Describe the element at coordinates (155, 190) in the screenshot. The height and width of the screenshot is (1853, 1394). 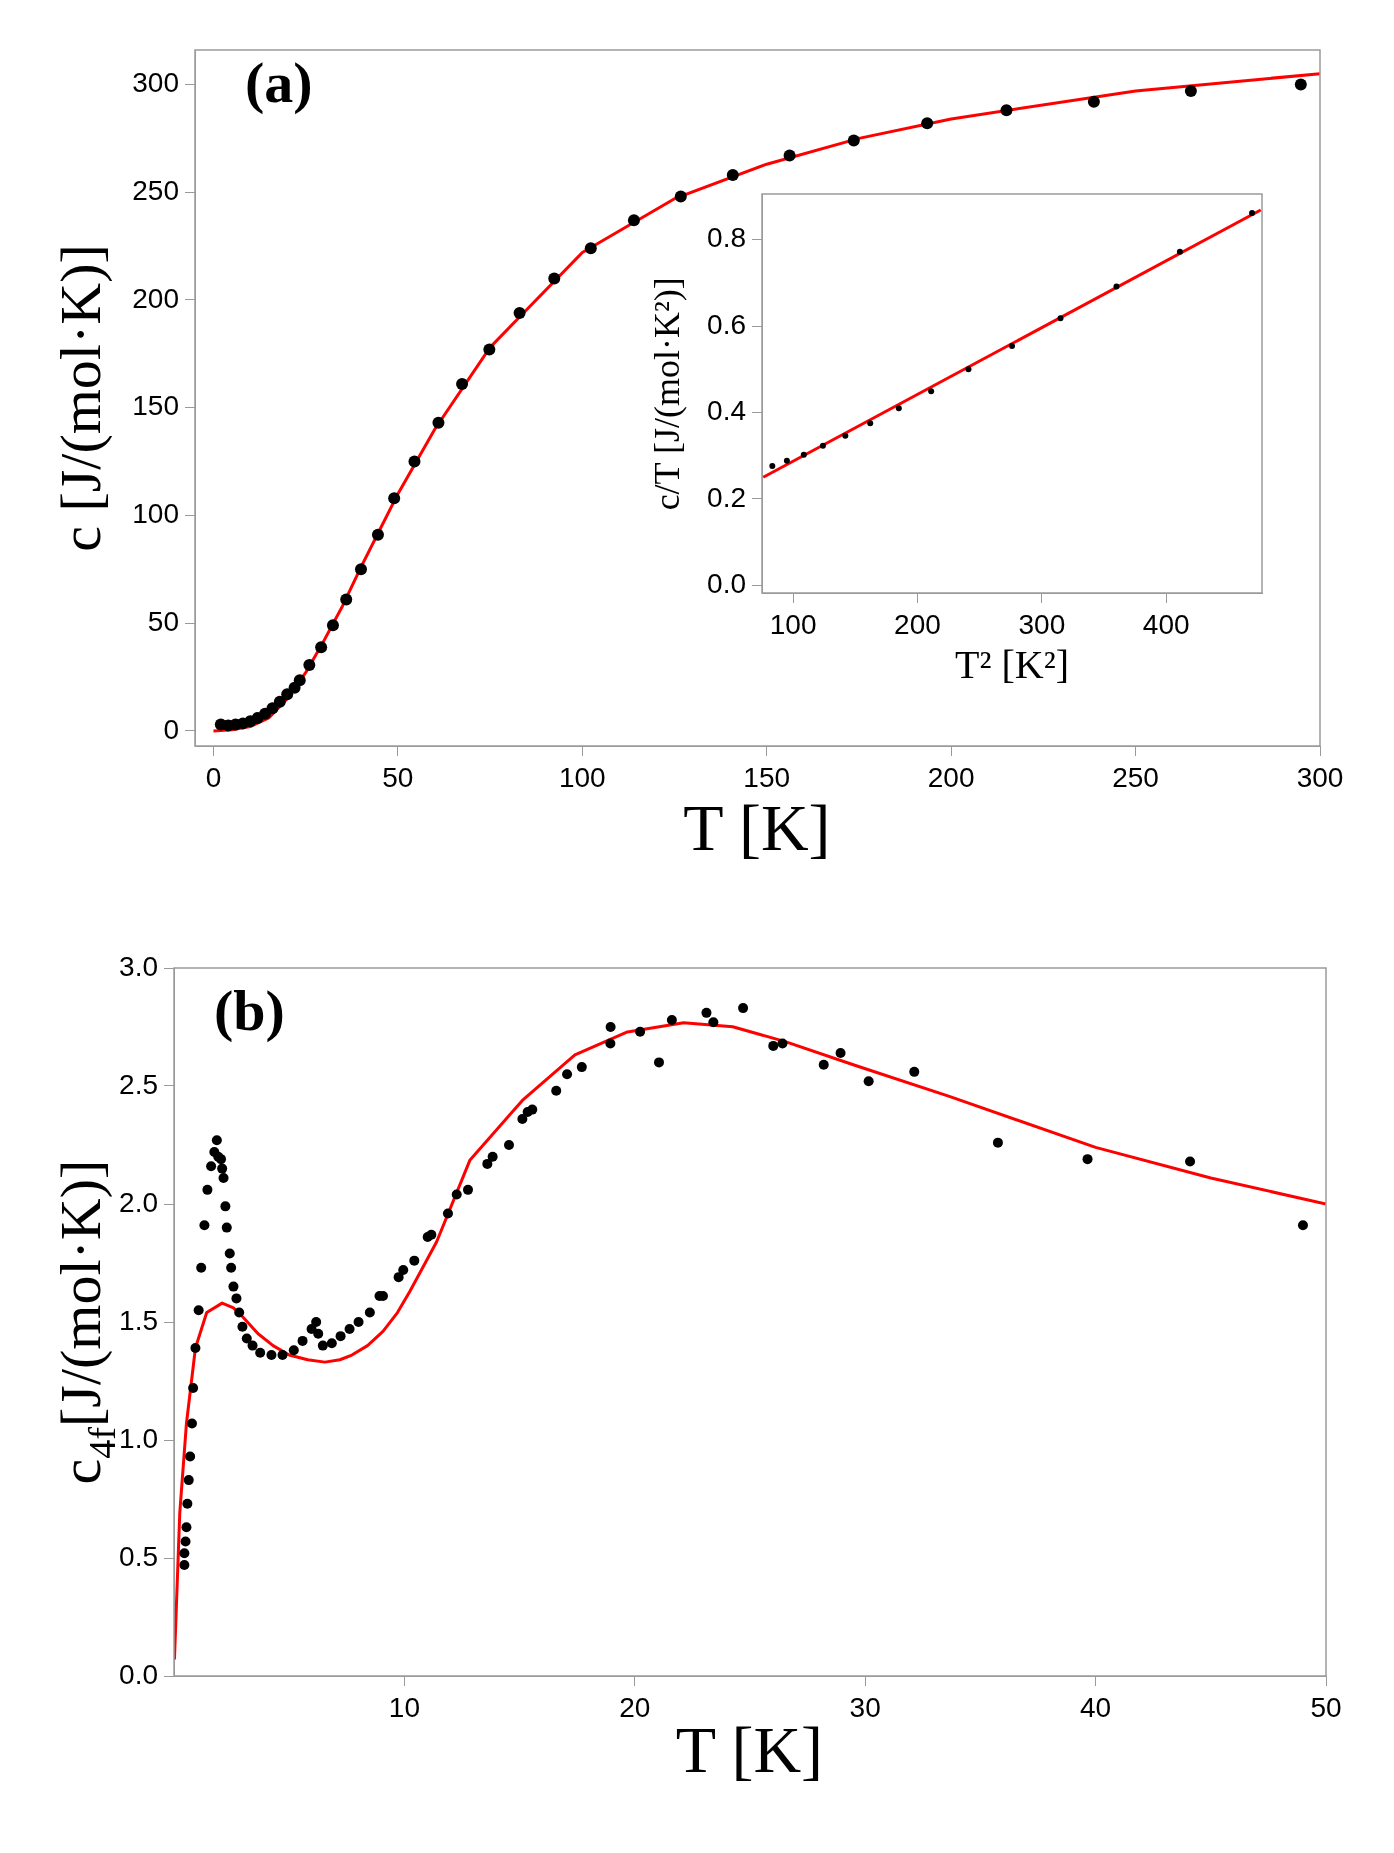
I see `y-tick-label: 250` at that location.